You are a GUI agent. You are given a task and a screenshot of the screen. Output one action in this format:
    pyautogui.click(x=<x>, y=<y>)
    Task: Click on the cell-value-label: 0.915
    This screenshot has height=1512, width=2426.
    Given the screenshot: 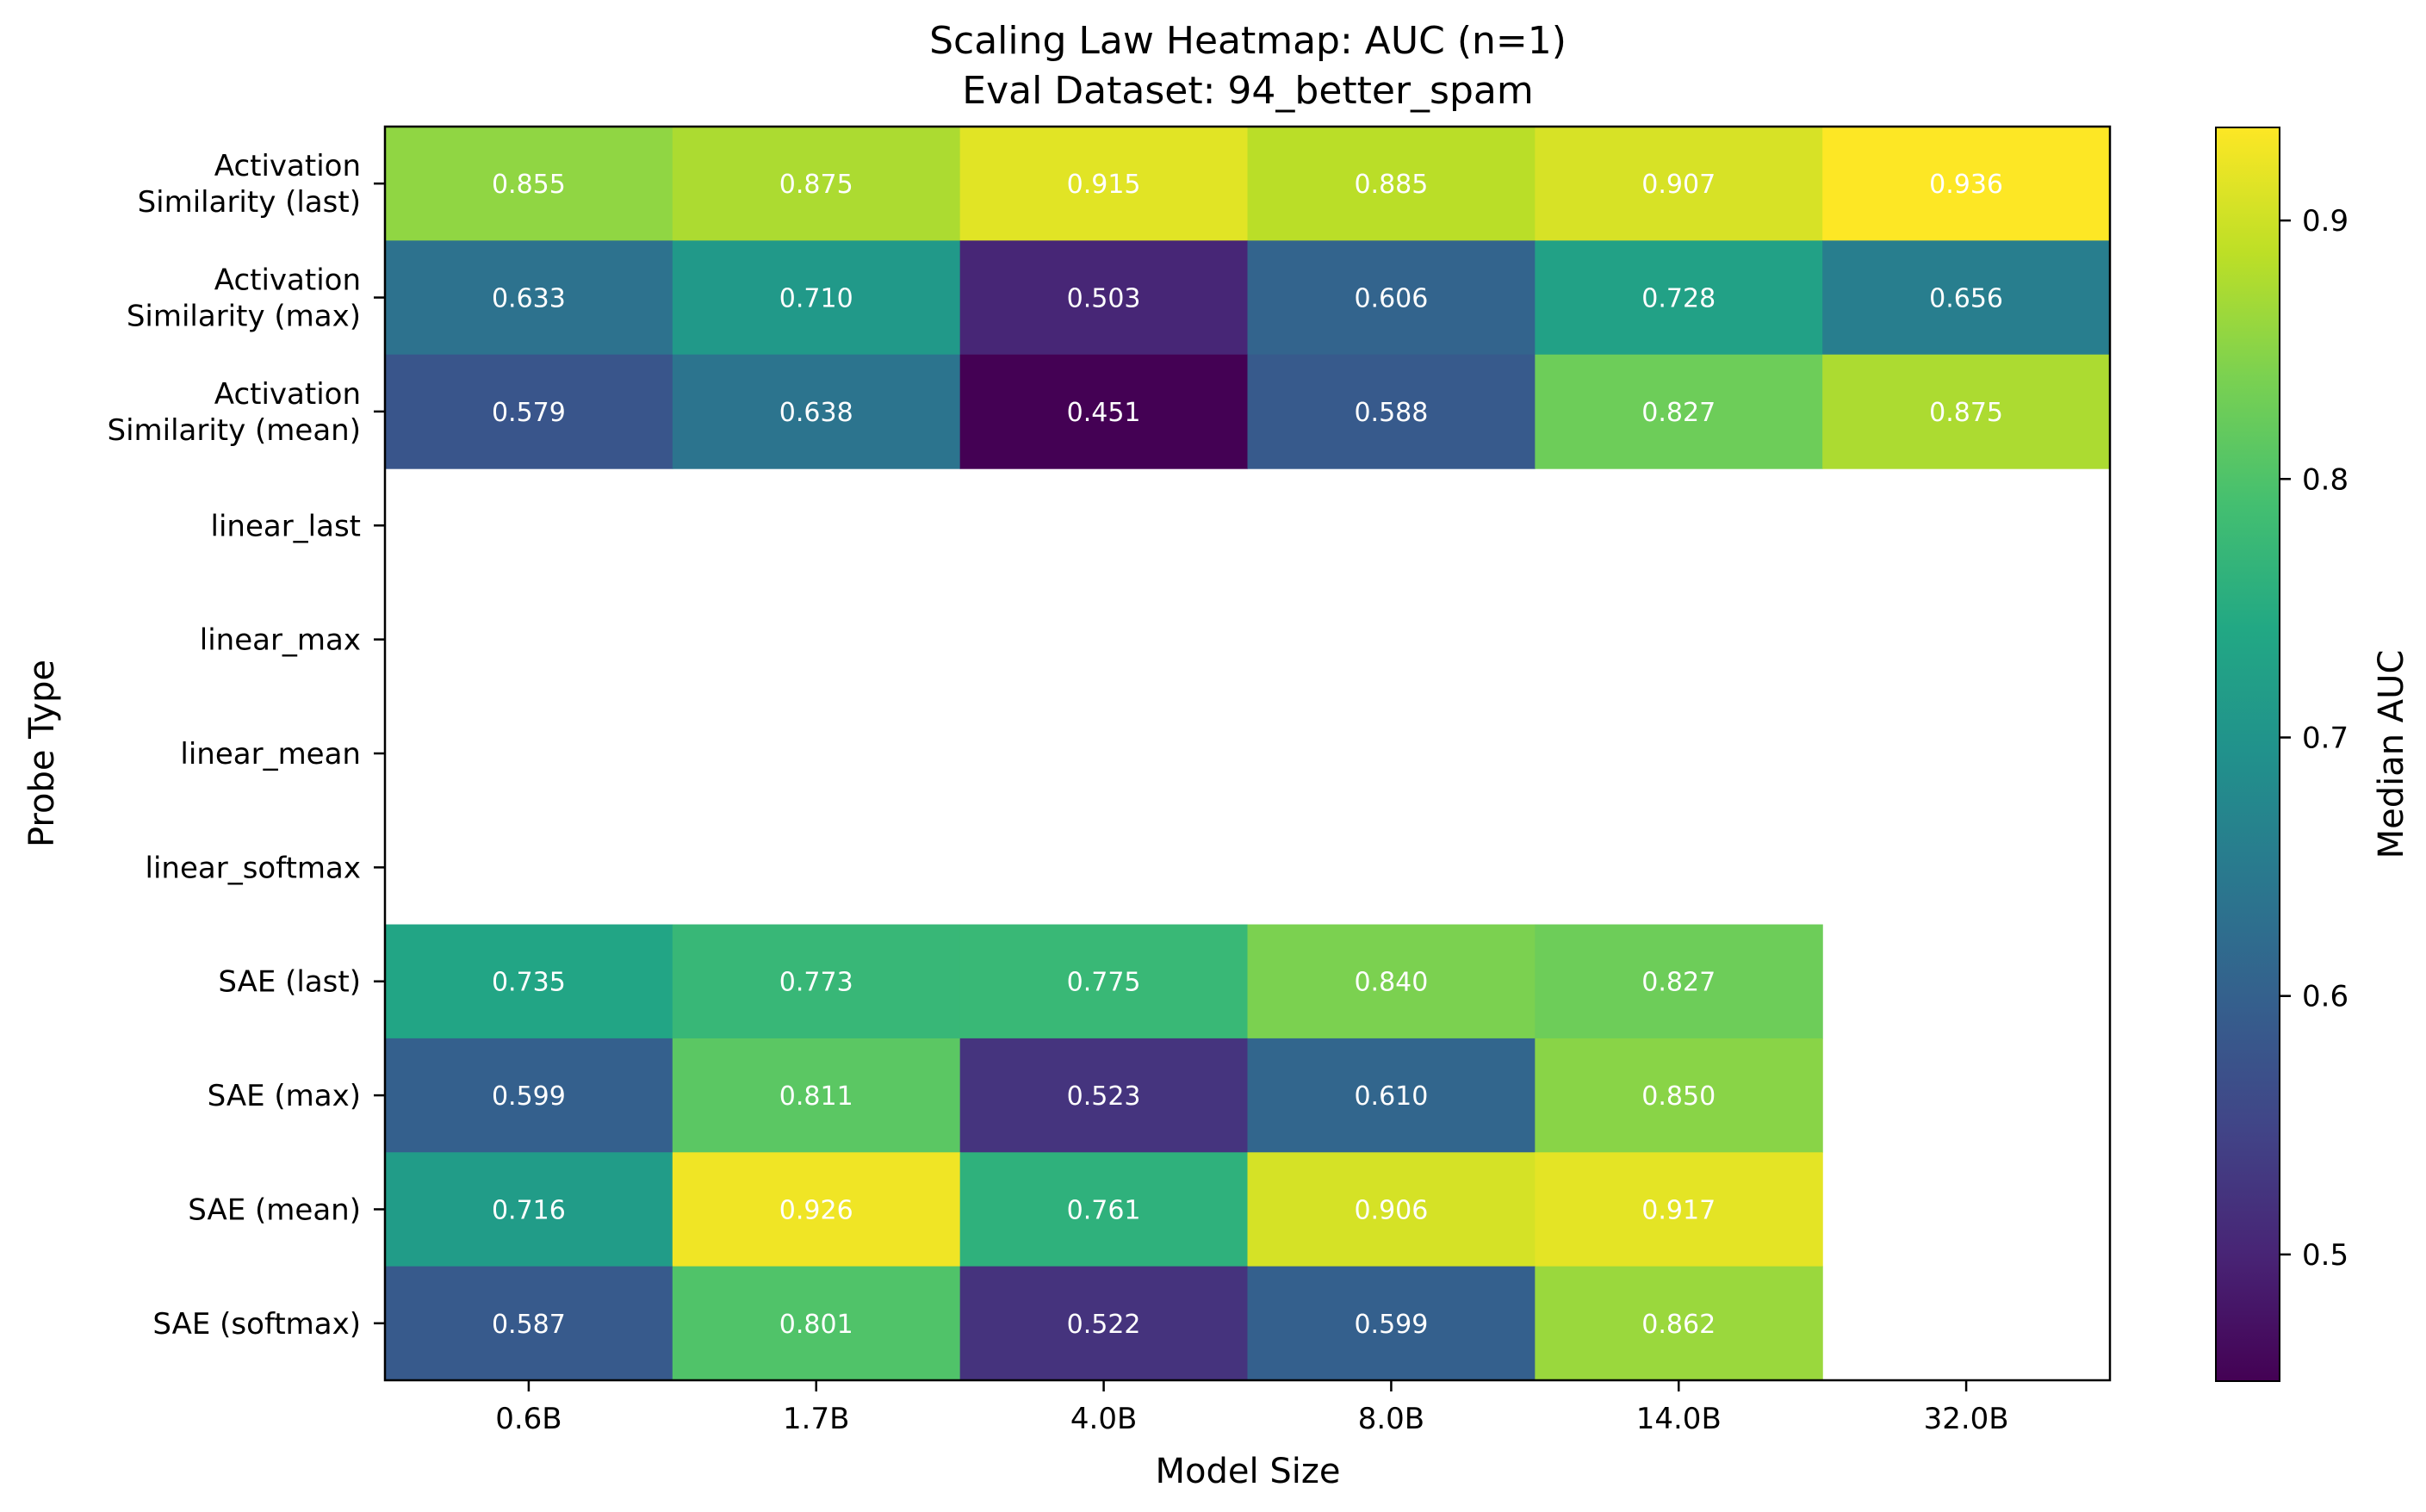 What is the action you would take?
    pyautogui.click(x=1104, y=185)
    